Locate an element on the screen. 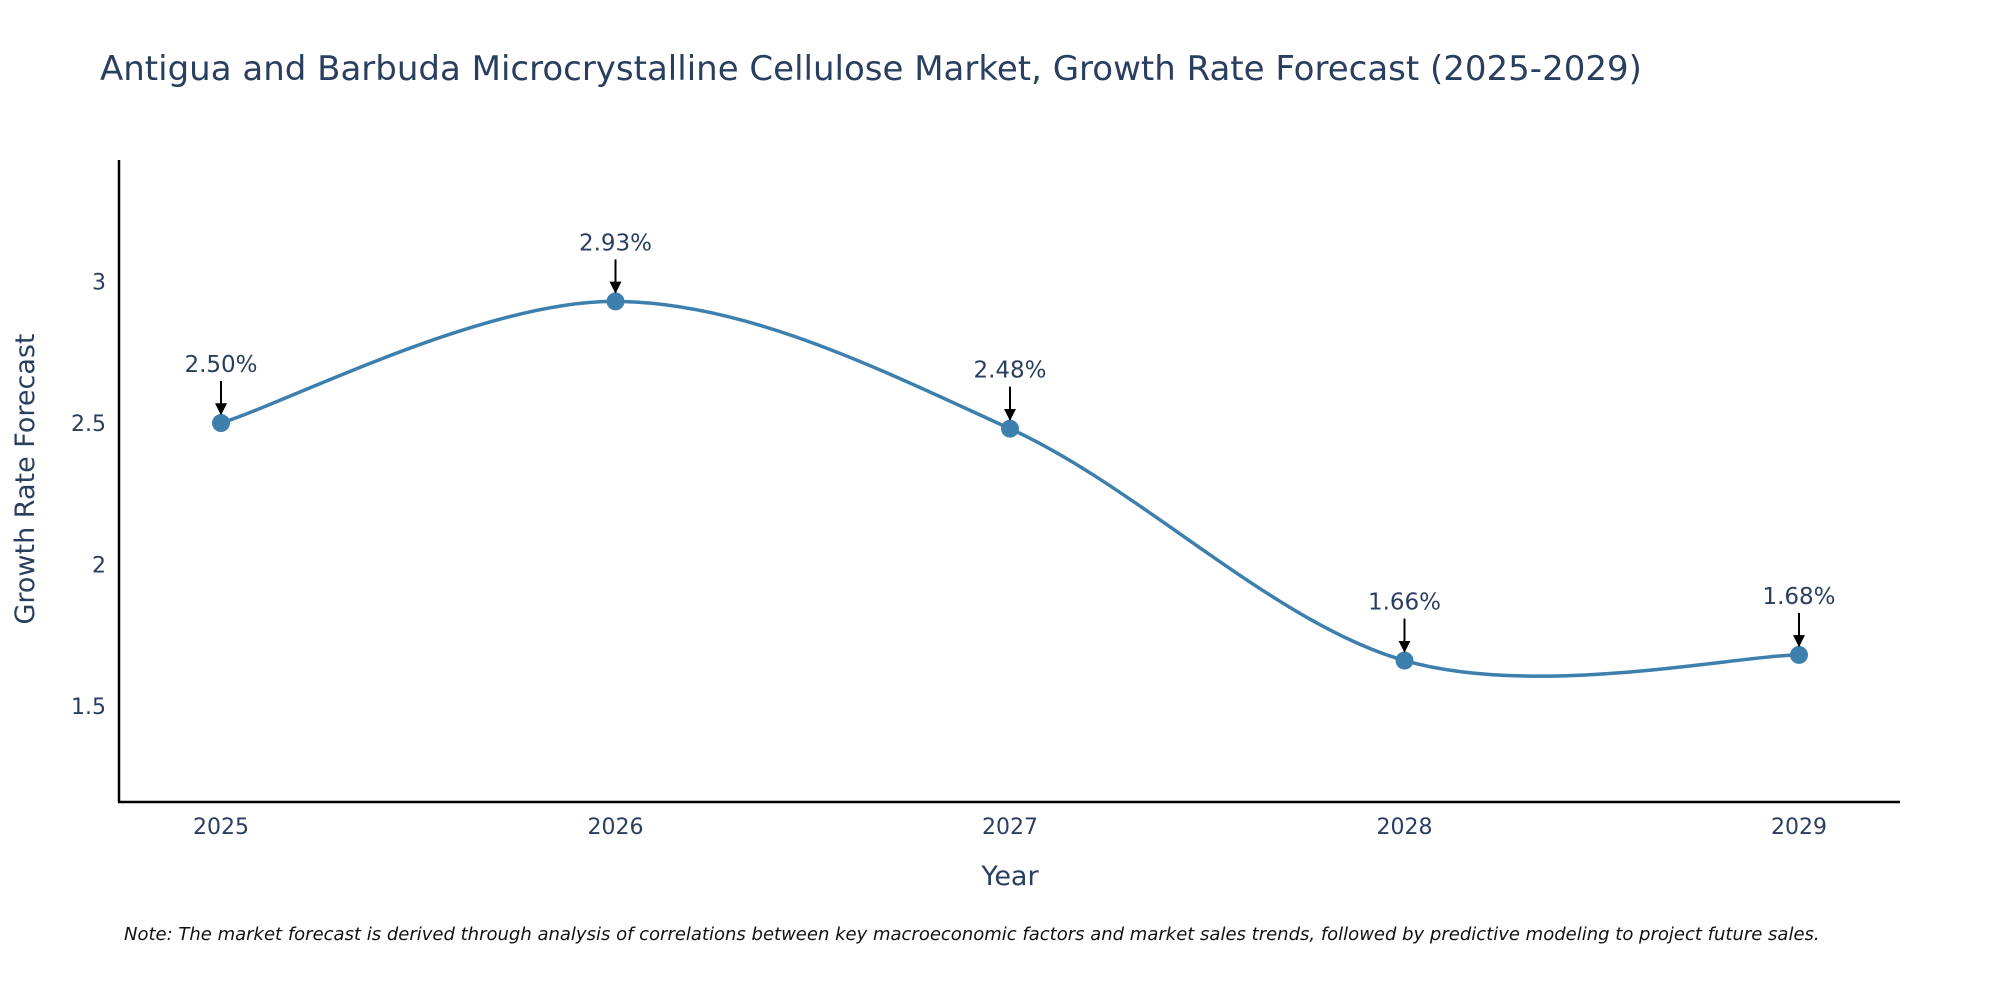 Image resolution: width=2000 pixels, height=1000 pixels. y-tick-labels: 1.5 2 2.5 3 is located at coordinates (88, 495).